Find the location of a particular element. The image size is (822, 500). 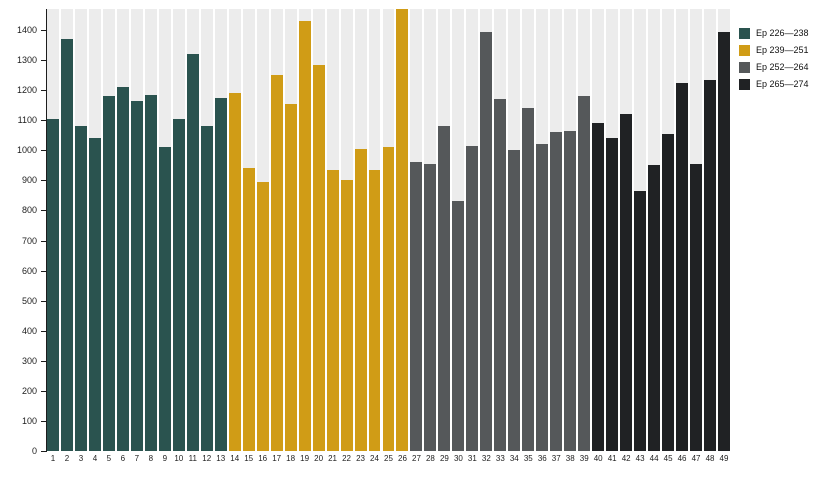

y-tick-label: 1300 is located at coordinates (26, 60).